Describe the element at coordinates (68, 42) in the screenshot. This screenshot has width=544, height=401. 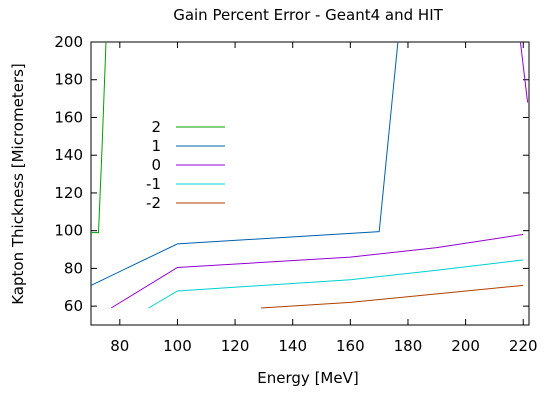
I see `y-tick-label: 200` at that location.